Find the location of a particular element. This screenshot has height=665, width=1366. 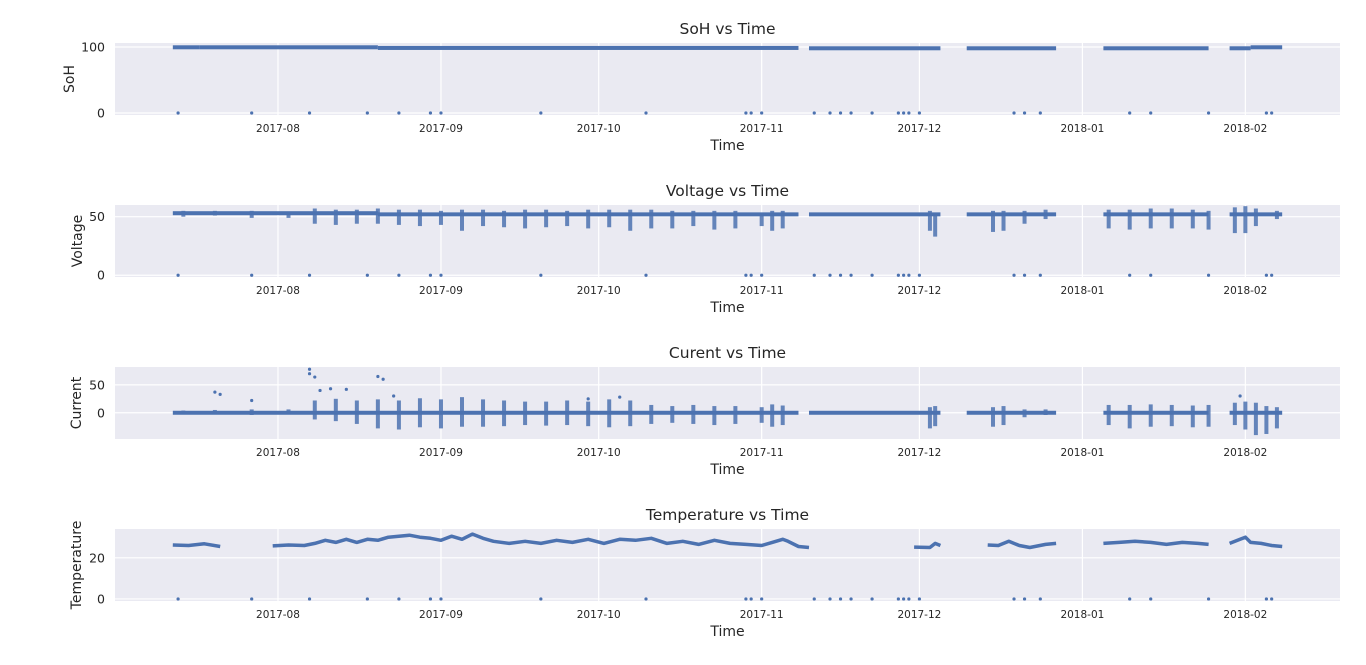

temperature-marks is located at coordinates (727, 566).